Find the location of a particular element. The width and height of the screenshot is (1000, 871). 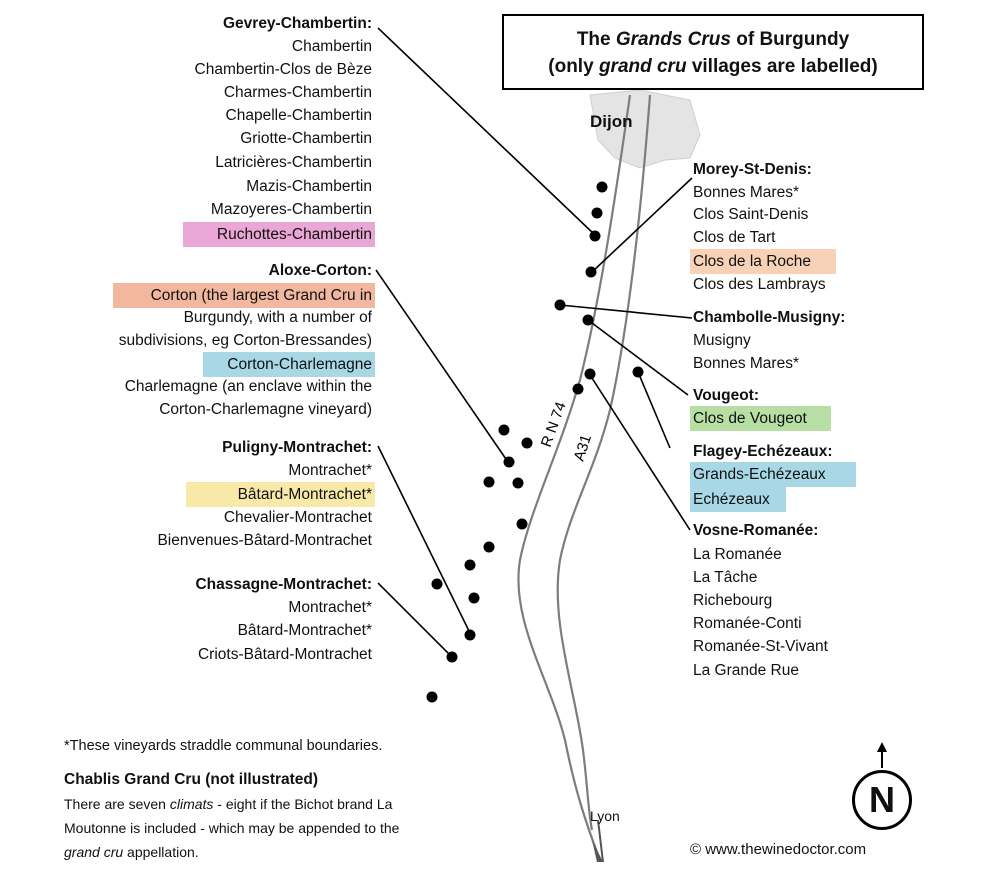

leader-vosne is located at coordinates (640, 452).